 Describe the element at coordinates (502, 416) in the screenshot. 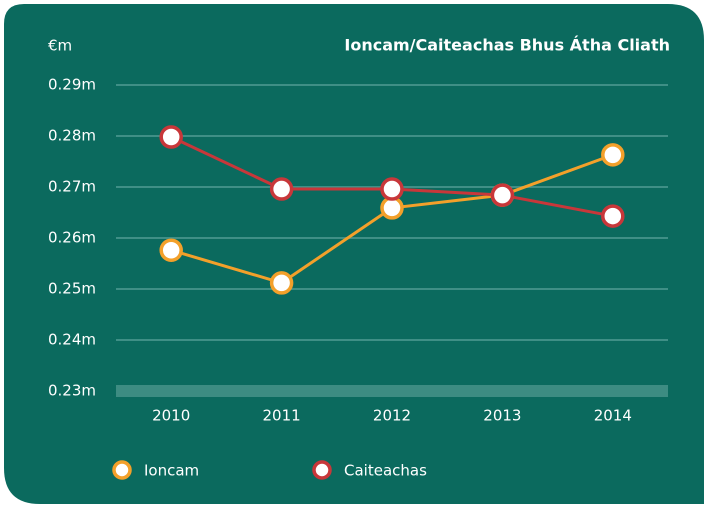

I see `x-tick-label: 2013` at that location.